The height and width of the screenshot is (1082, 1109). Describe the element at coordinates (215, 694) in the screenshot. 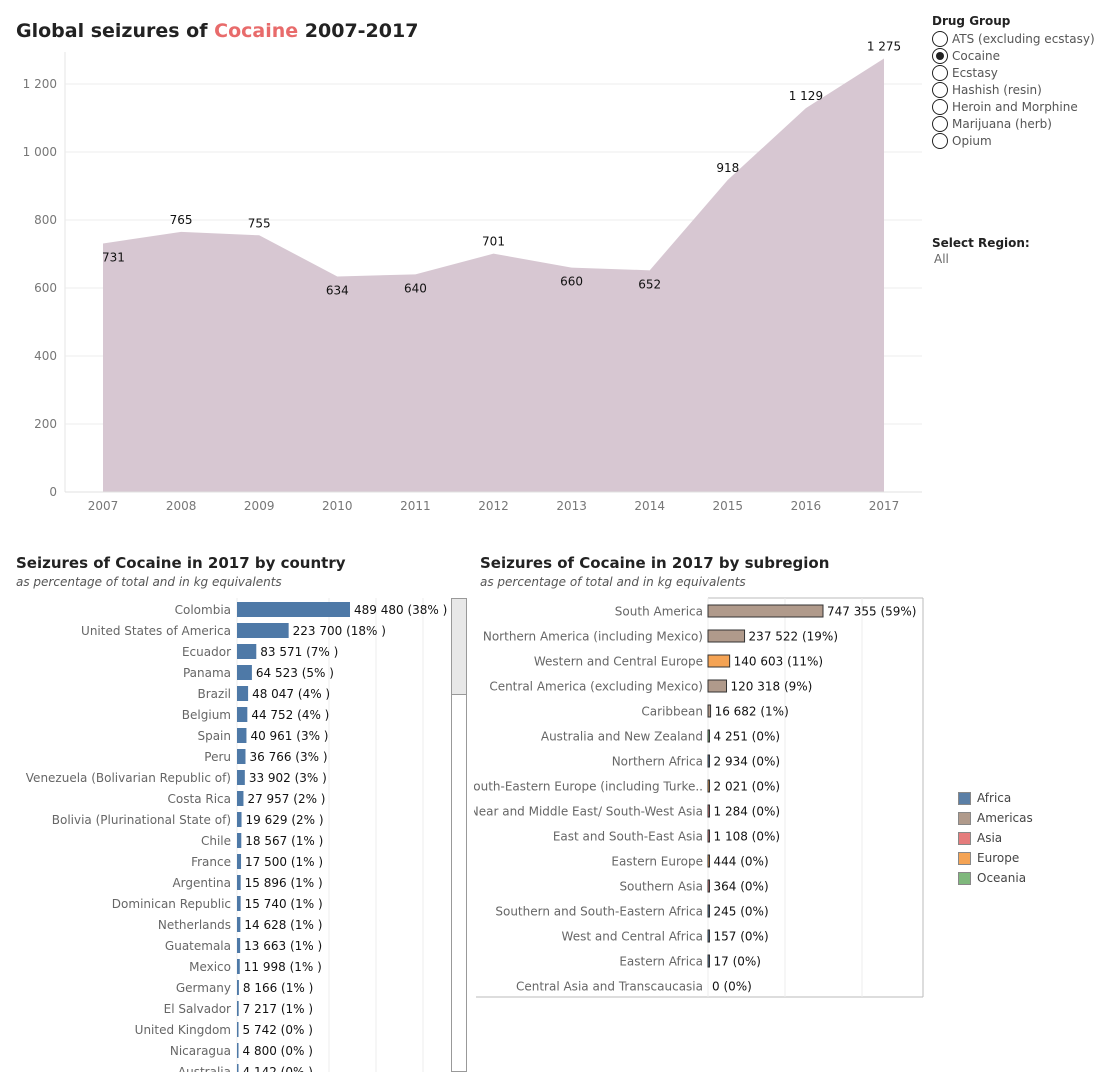

I see `country-label: Brazil` at that location.